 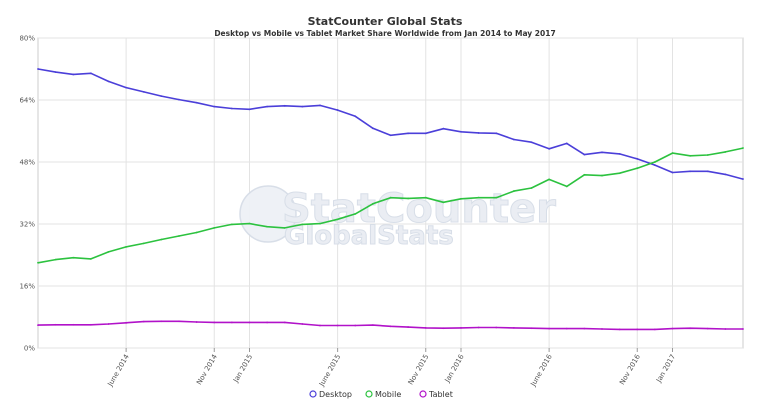 What do you see at coordinates (27, 101) in the screenshot?
I see `y-tick-label: 64%` at bounding box center [27, 101].